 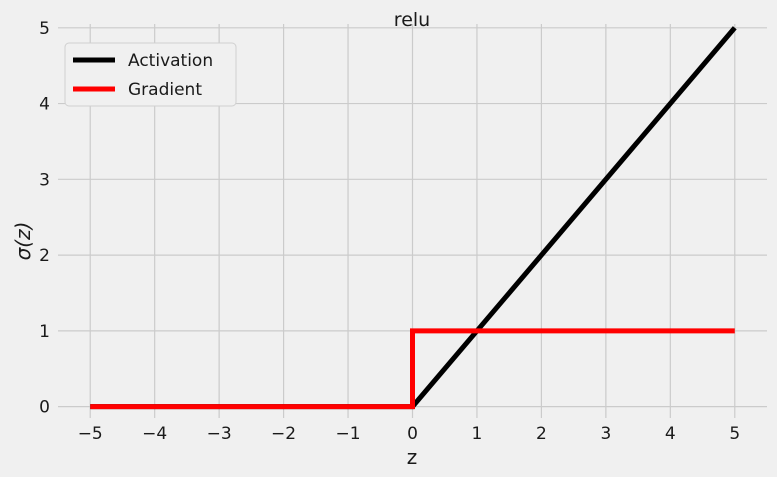 What do you see at coordinates (219, 434) in the screenshot?
I see `x-tick-label: −3` at bounding box center [219, 434].